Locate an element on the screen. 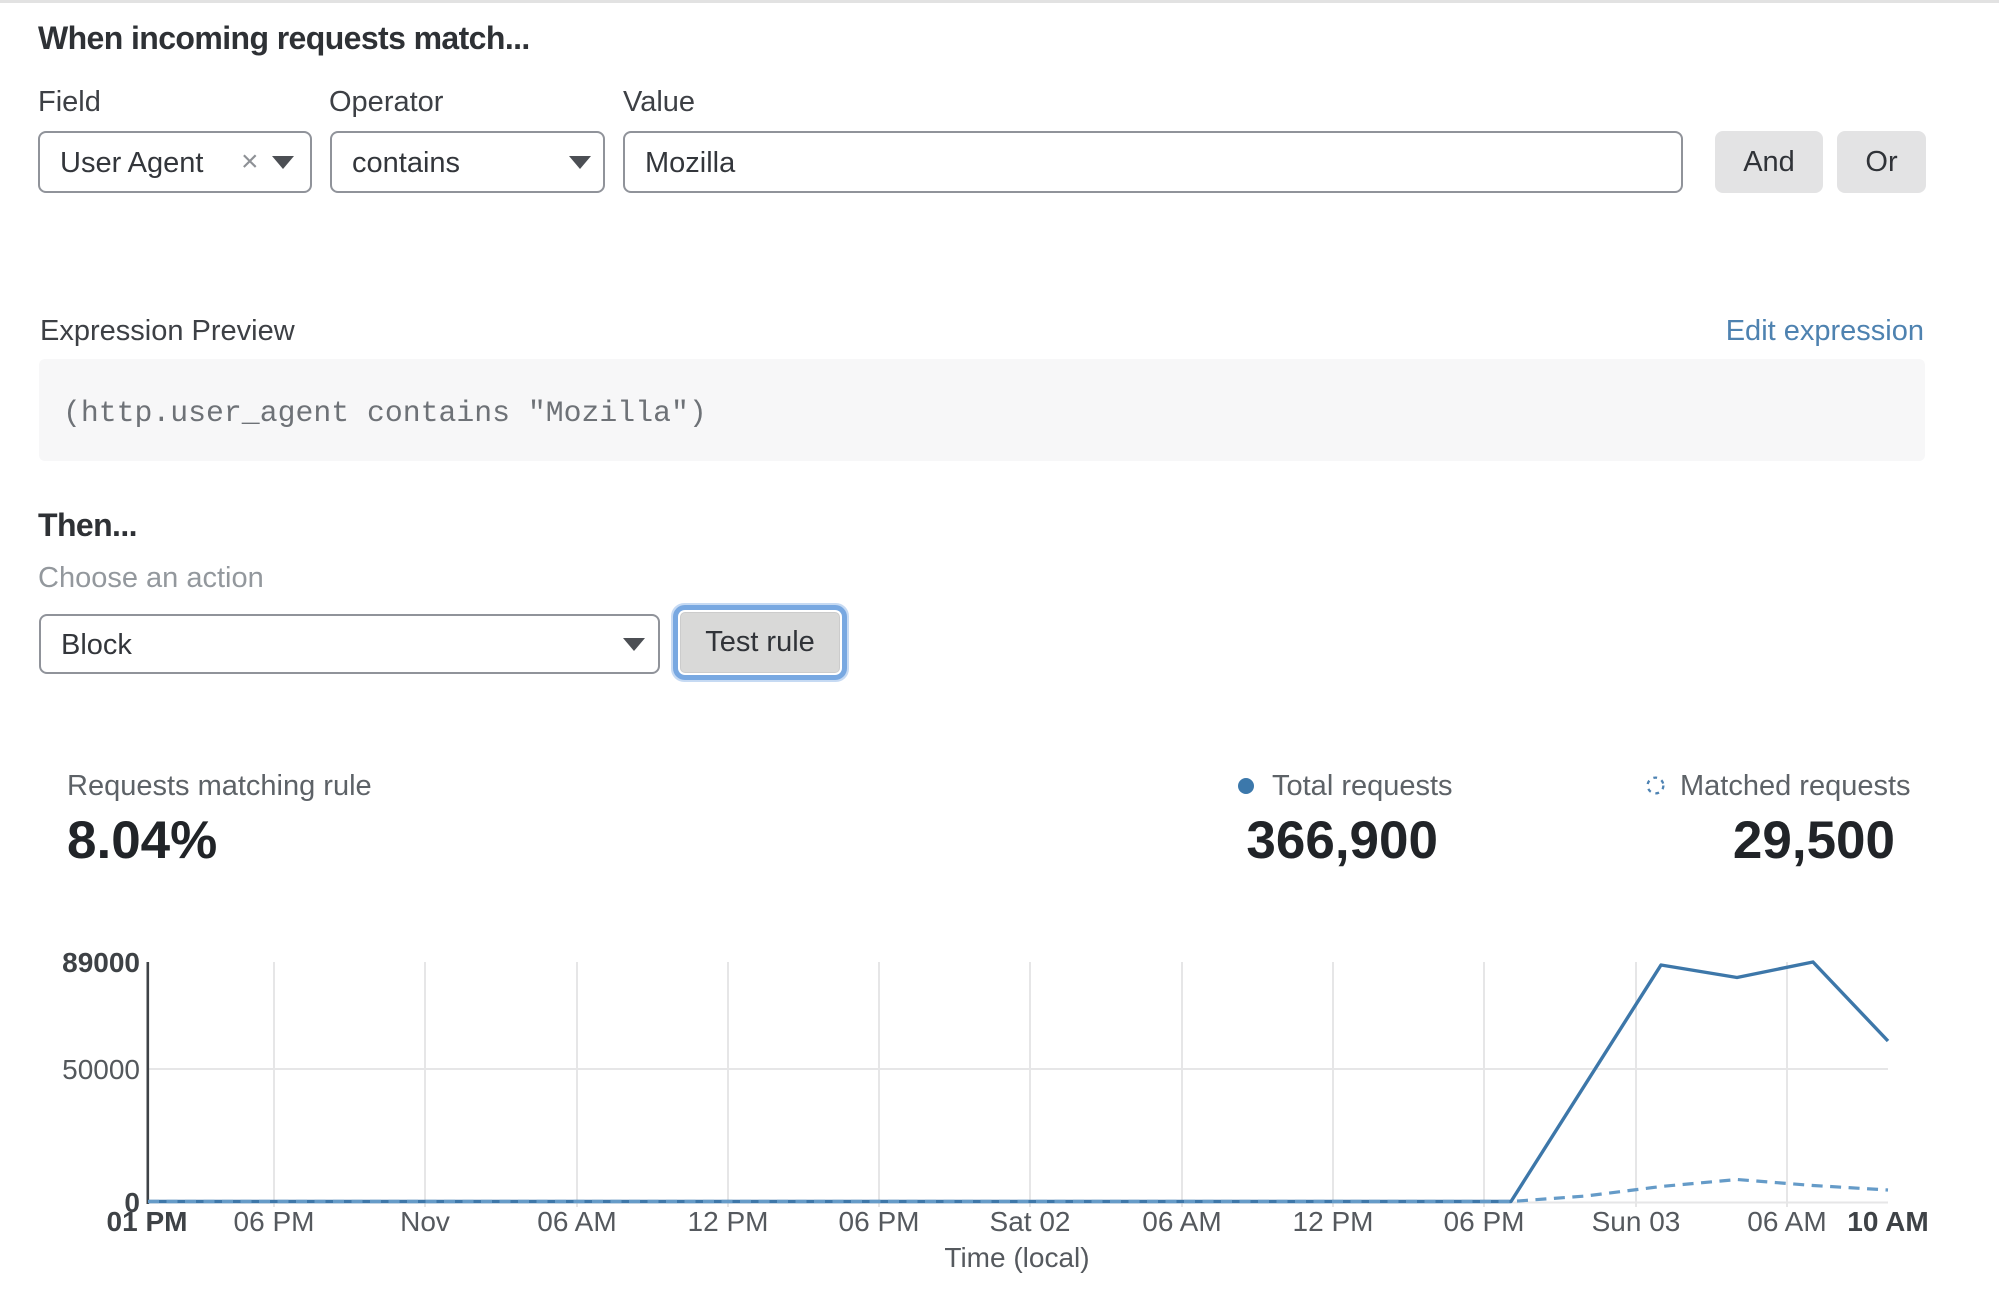  svg-text: 10 AM is located at coordinates (1887, 1221).